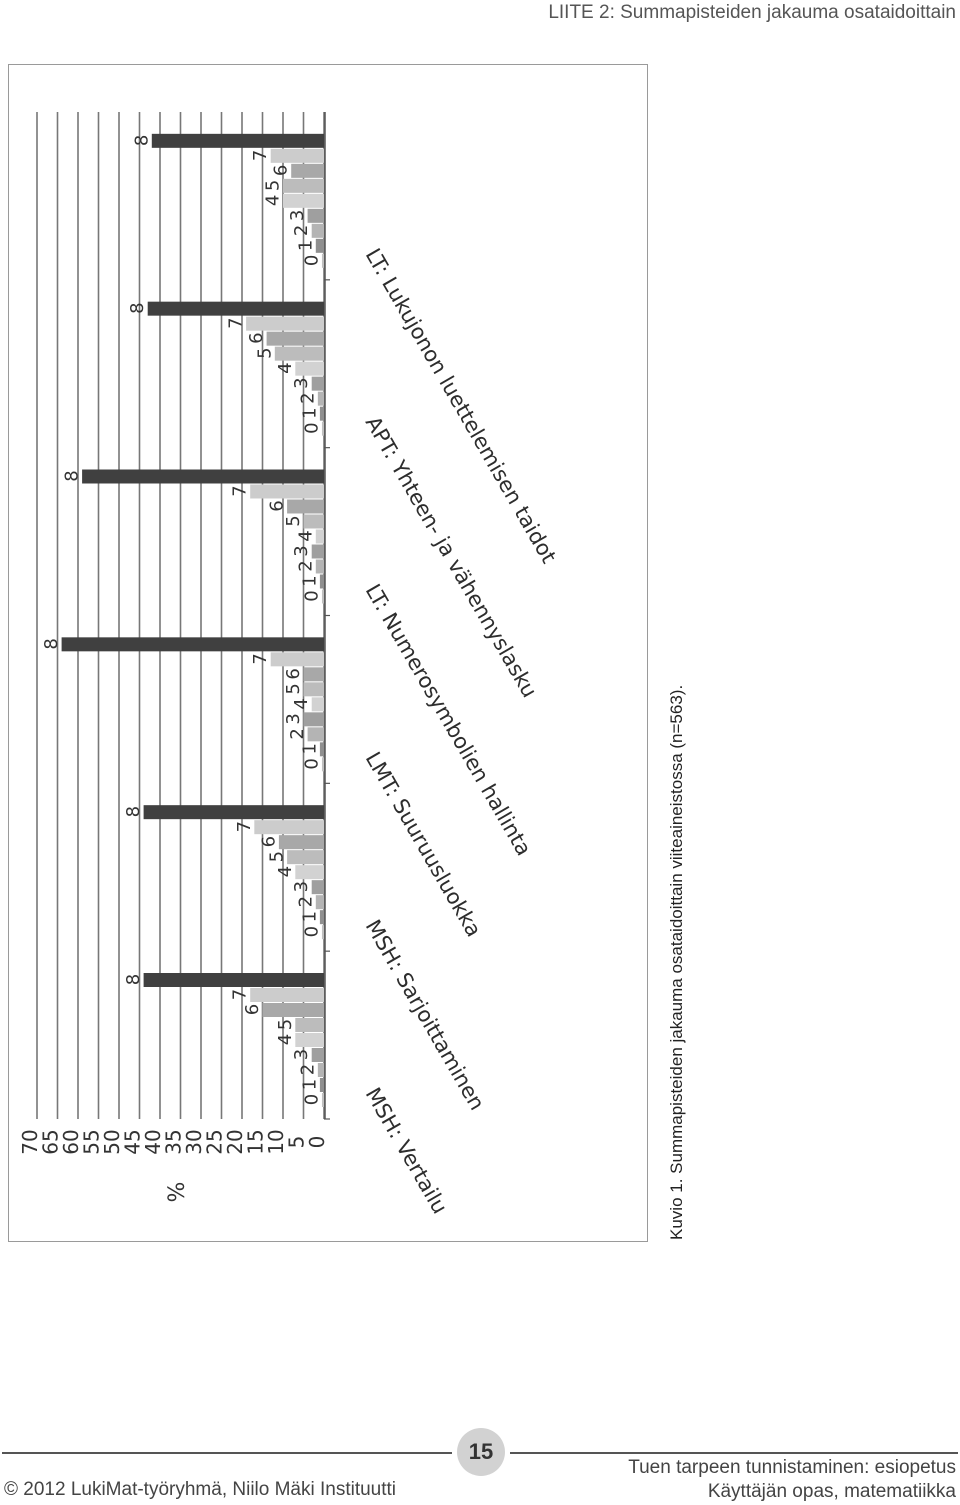 The height and width of the screenshot is (1505, 960). I want to click on y-tick-label: 60, so click(71, 1141).